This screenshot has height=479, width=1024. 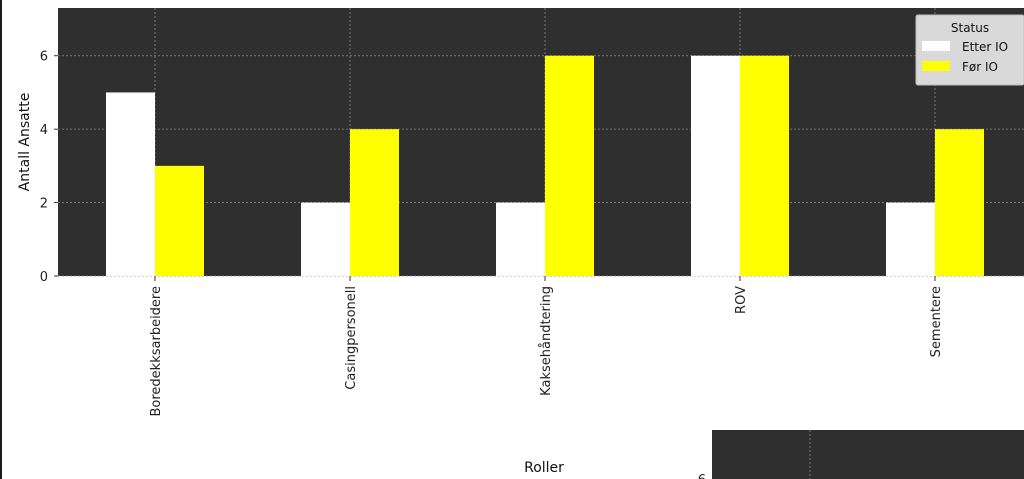 I want to click on x-tick-label: Boredekksarbeidere, so click(x=156, y=351).